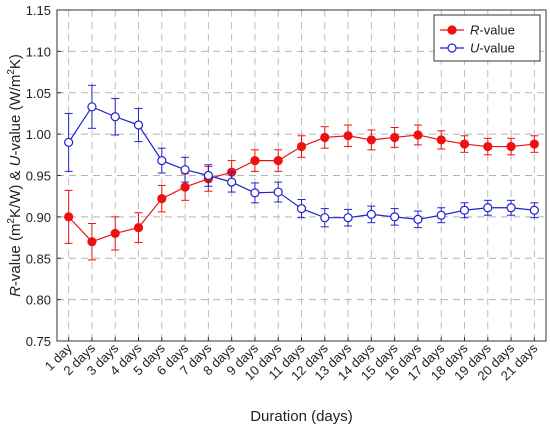 The image size is (550, 433). Describe the element at coordinates (38, 258) in the screenshot. I see `y-tick-label: 0.85` at that location.